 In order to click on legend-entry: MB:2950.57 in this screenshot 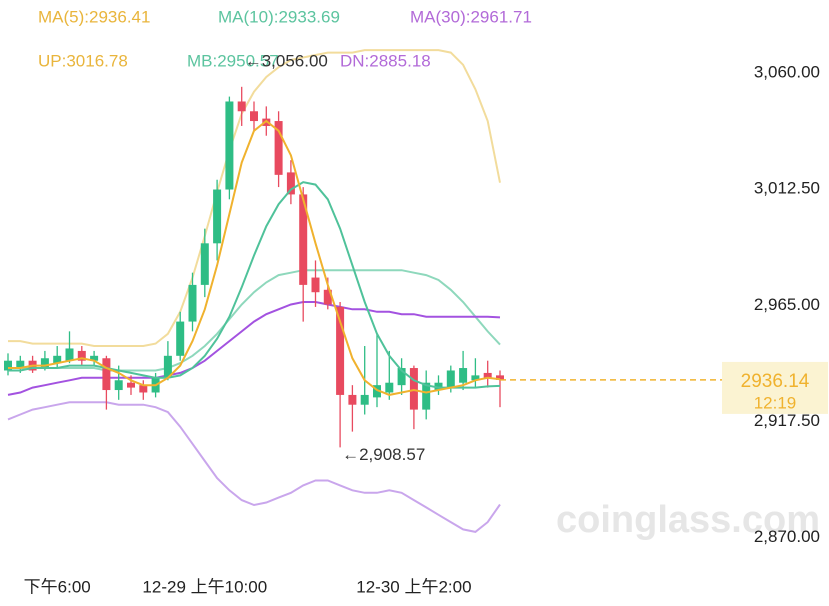, I will do `click(233, 60)`.